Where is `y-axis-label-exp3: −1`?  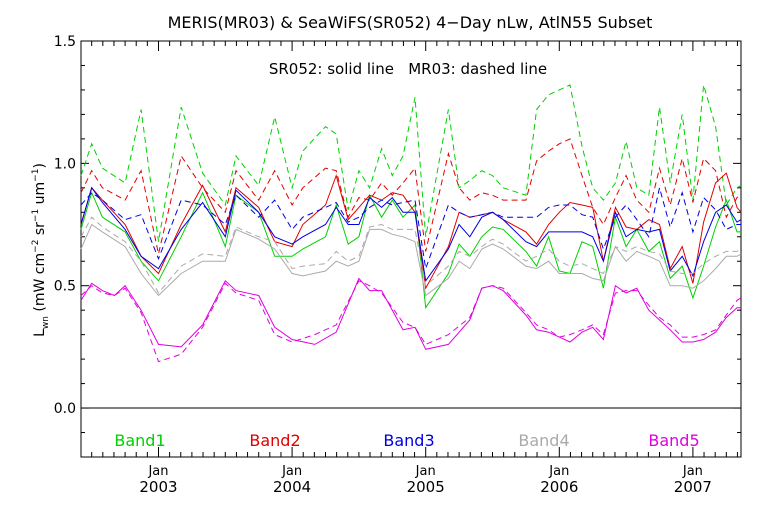
y-axis-label-exp3: −1 is located at coordinates (36, 175).